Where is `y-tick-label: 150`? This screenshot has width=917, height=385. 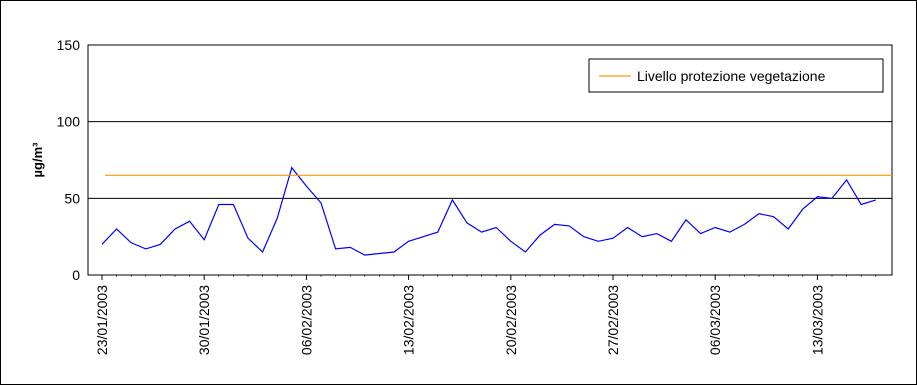 y-tick-label: 150 is located at coordinates (69, 45).